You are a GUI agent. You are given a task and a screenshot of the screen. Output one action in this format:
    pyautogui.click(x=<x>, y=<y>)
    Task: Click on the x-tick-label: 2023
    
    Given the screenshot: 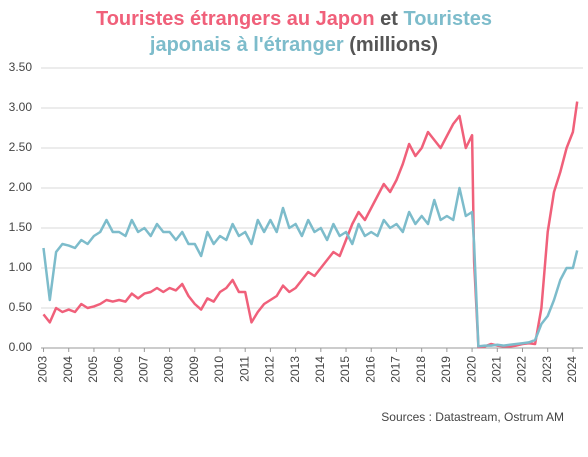 What is the action you would take?
    pyautogui.click(x=547, y=369)
    